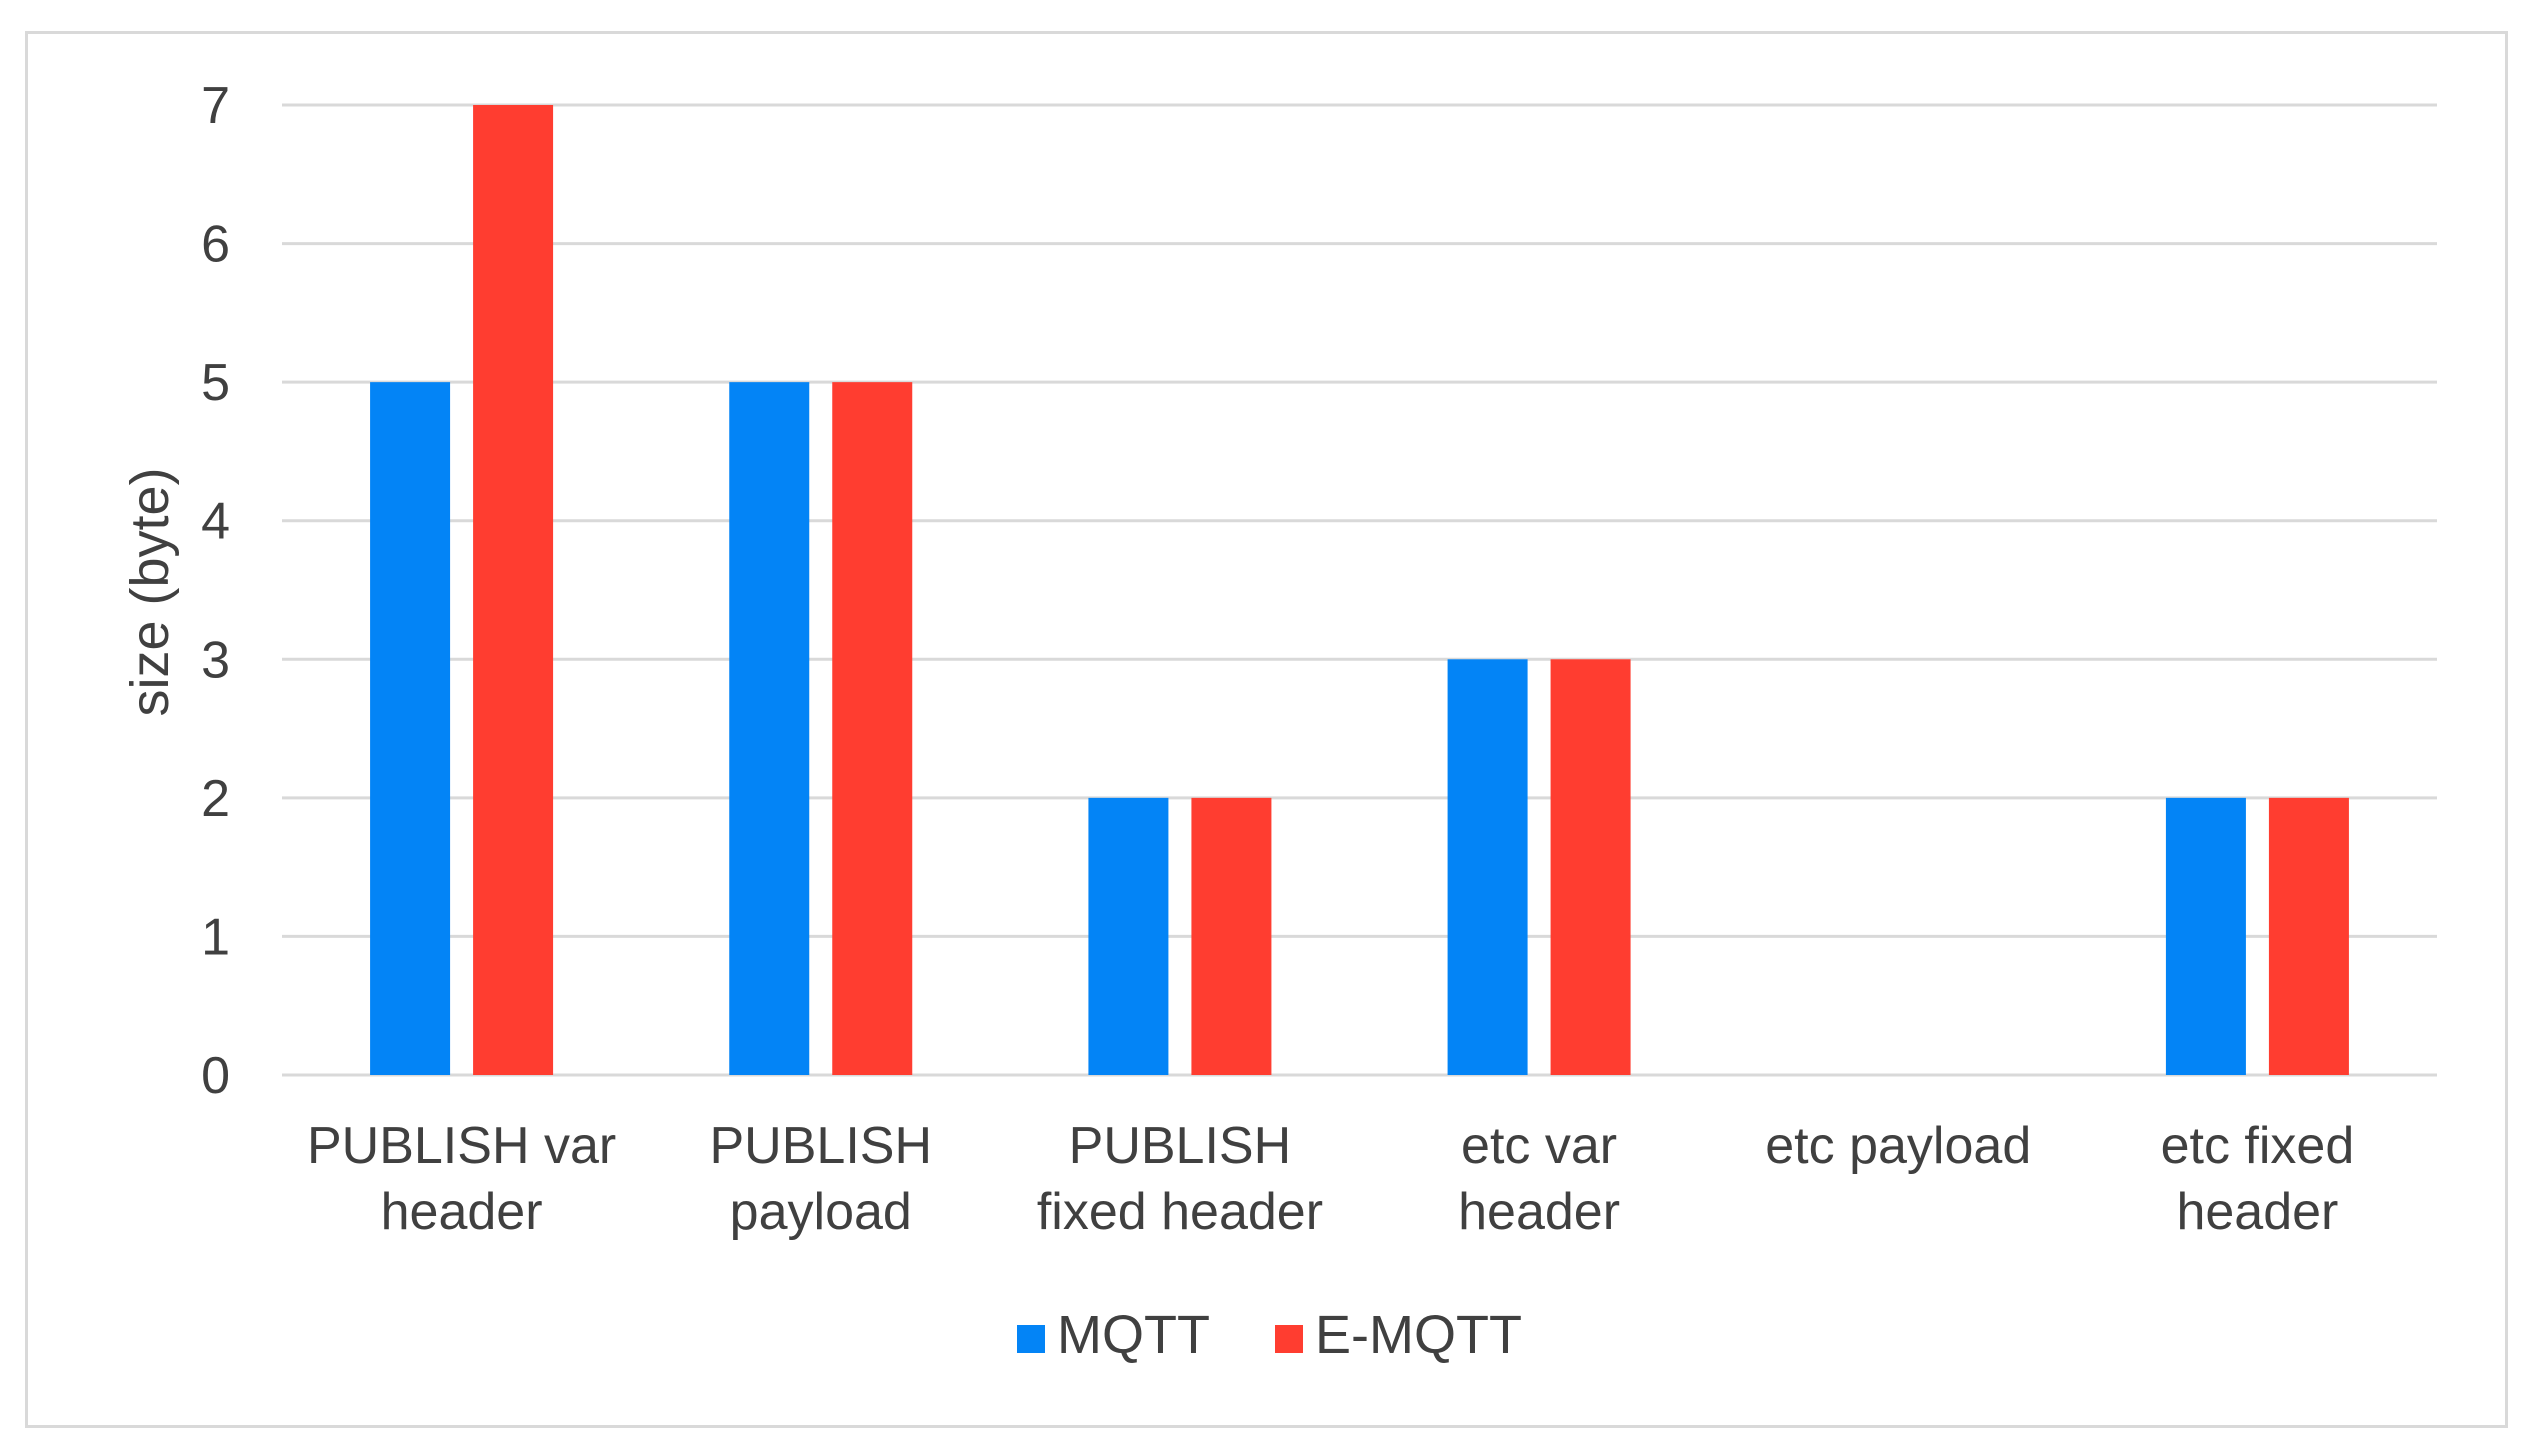 This screenshot has width=2531, height=1455. What do you see at coordinates (1133, 1335) in the screenshot?
I see `legend-label-mqtt: MQTT` at bounding box center [1133, 1335].